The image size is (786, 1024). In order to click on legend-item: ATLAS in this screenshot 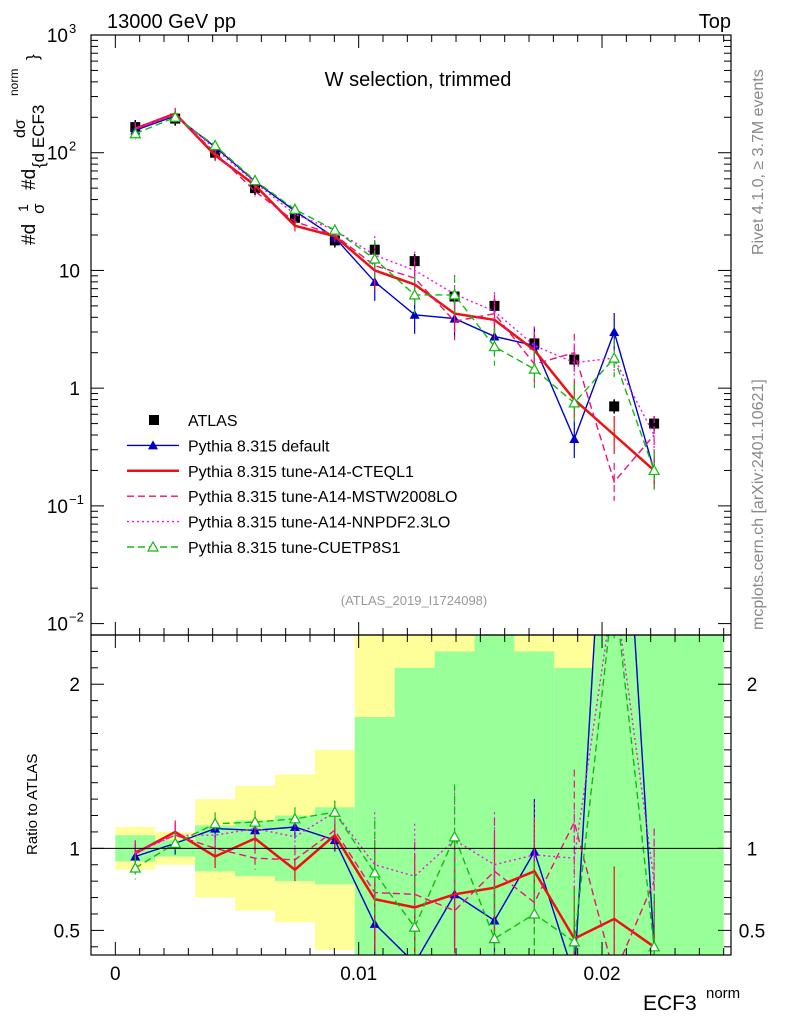, I will do `click(193, 421)`.